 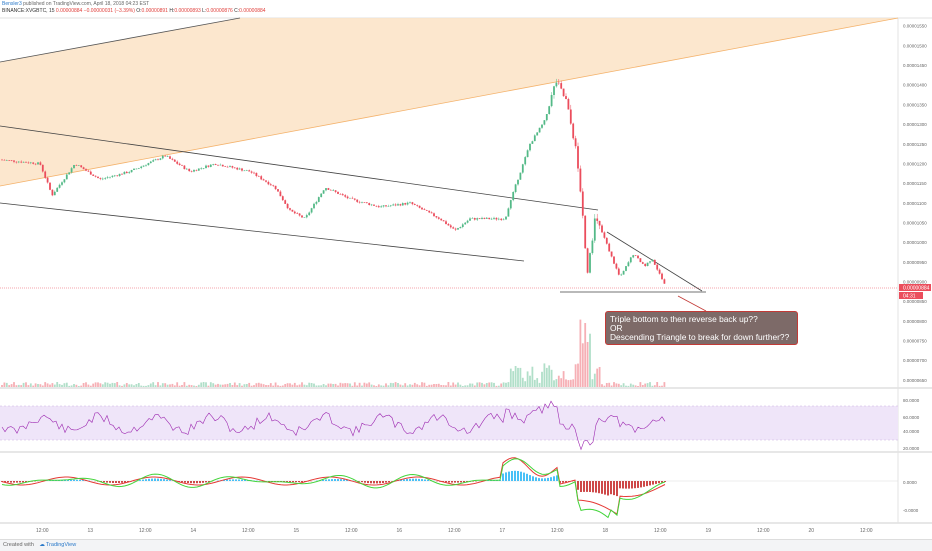 What do you see at coordinates (915, 321) in the screenshot?
I see `price-label: 0.00000800` at bounding box center [915, 321].